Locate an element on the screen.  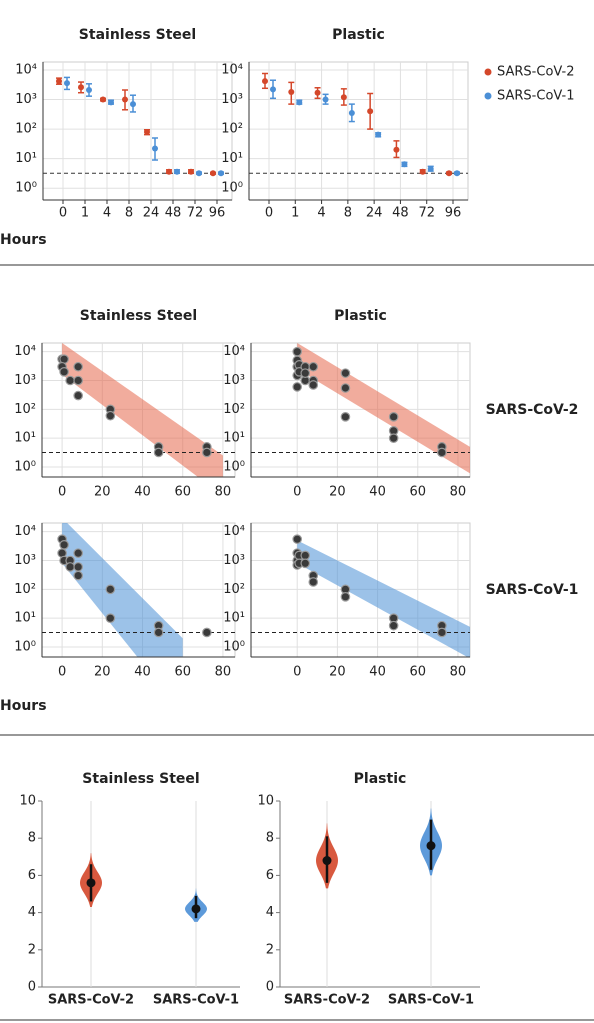
legend-label: SARS-CoV-1 is located at coordinates (536, 96).